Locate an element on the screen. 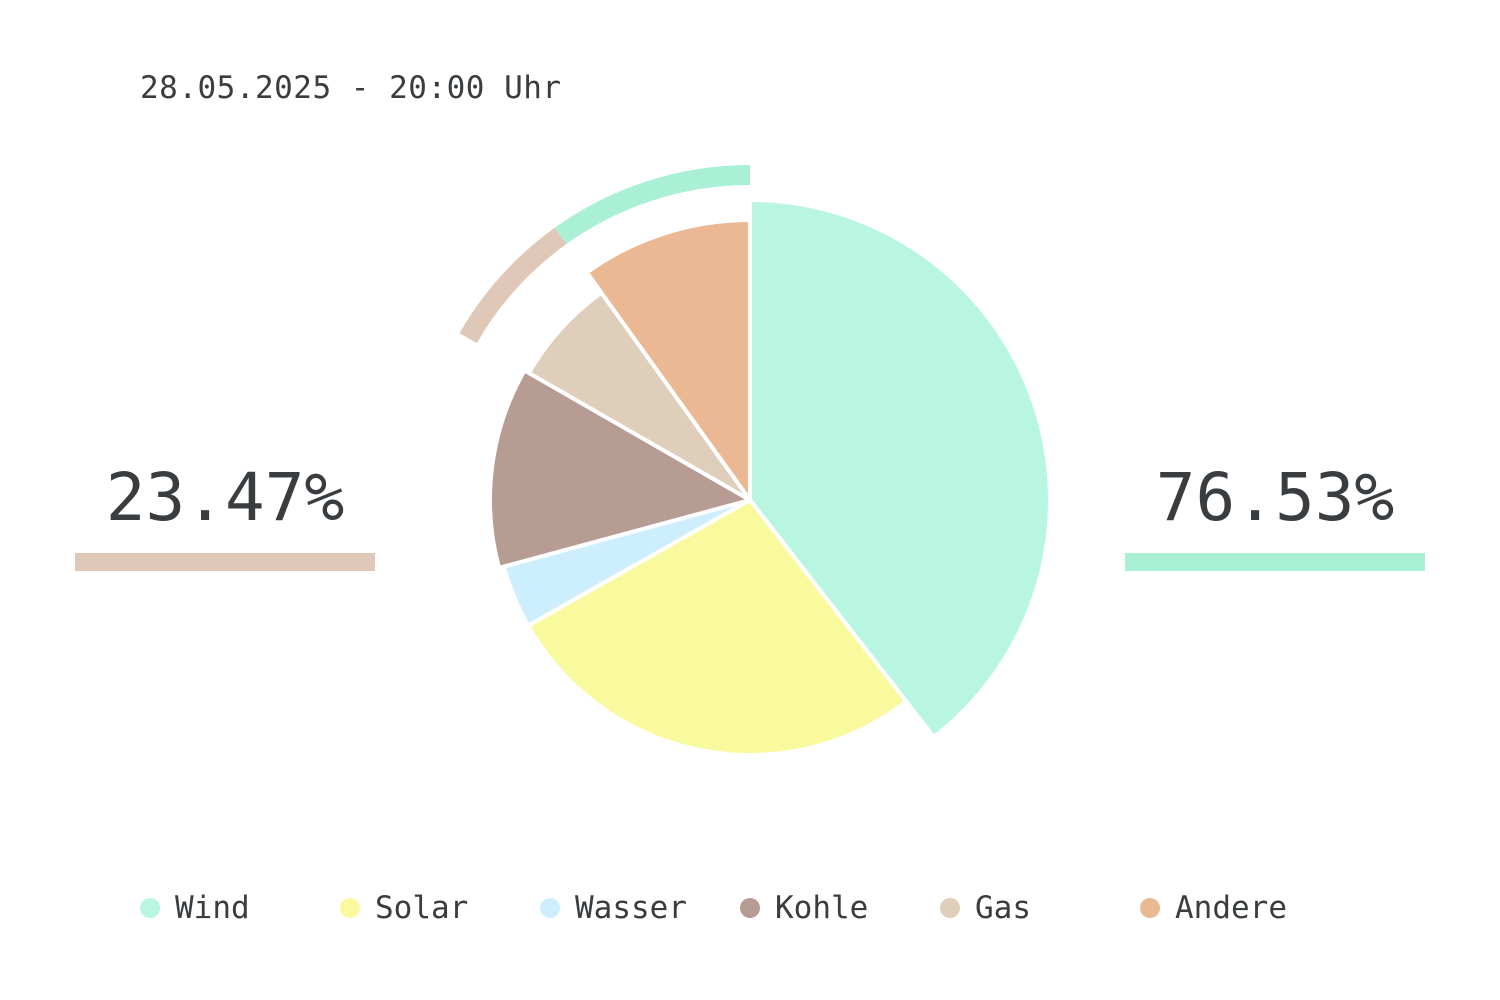 This screenshot has height=1000, width=1500. pie-slice-wind is located at coordinates (900, 469).